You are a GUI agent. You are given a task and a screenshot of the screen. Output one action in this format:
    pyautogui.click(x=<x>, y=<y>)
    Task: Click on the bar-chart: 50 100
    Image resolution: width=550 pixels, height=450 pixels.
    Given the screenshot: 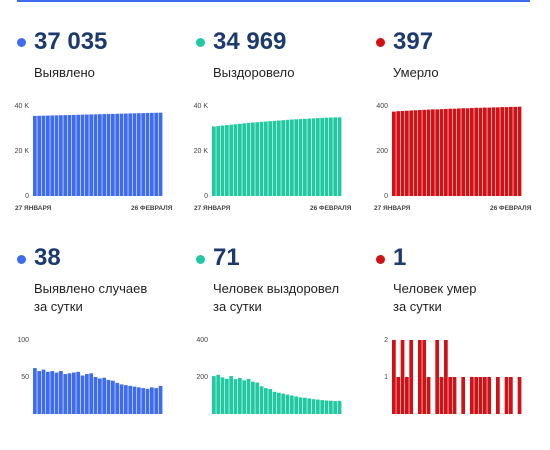 What is the action you would take?
    pyautogui.click(x=90, y=375)
    